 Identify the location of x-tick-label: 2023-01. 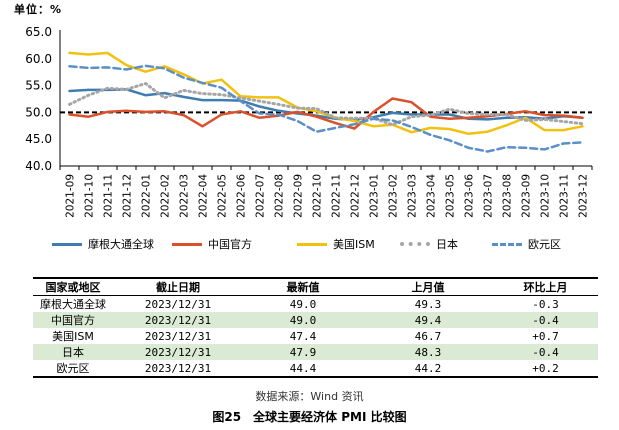
(375, 196).